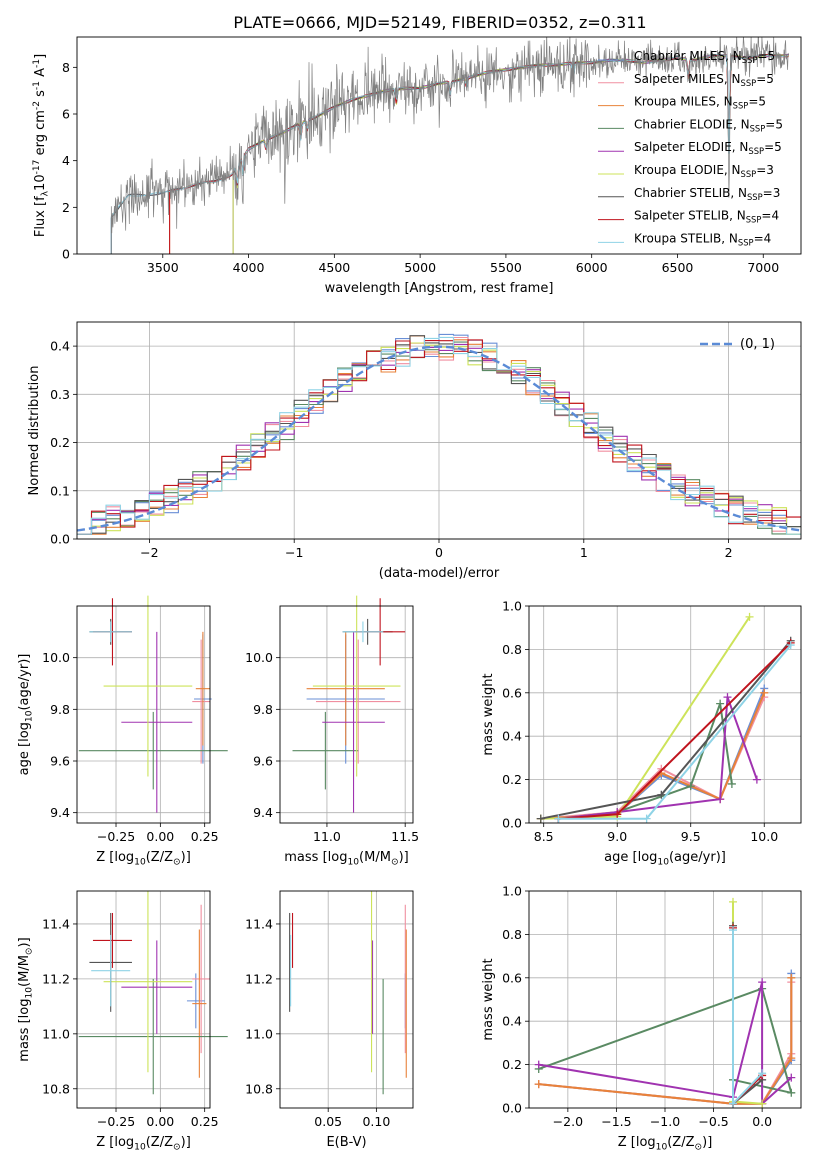 This screenshot has width=819, height=1170. I want to click on label-part: mass weight, so click(488, 999).